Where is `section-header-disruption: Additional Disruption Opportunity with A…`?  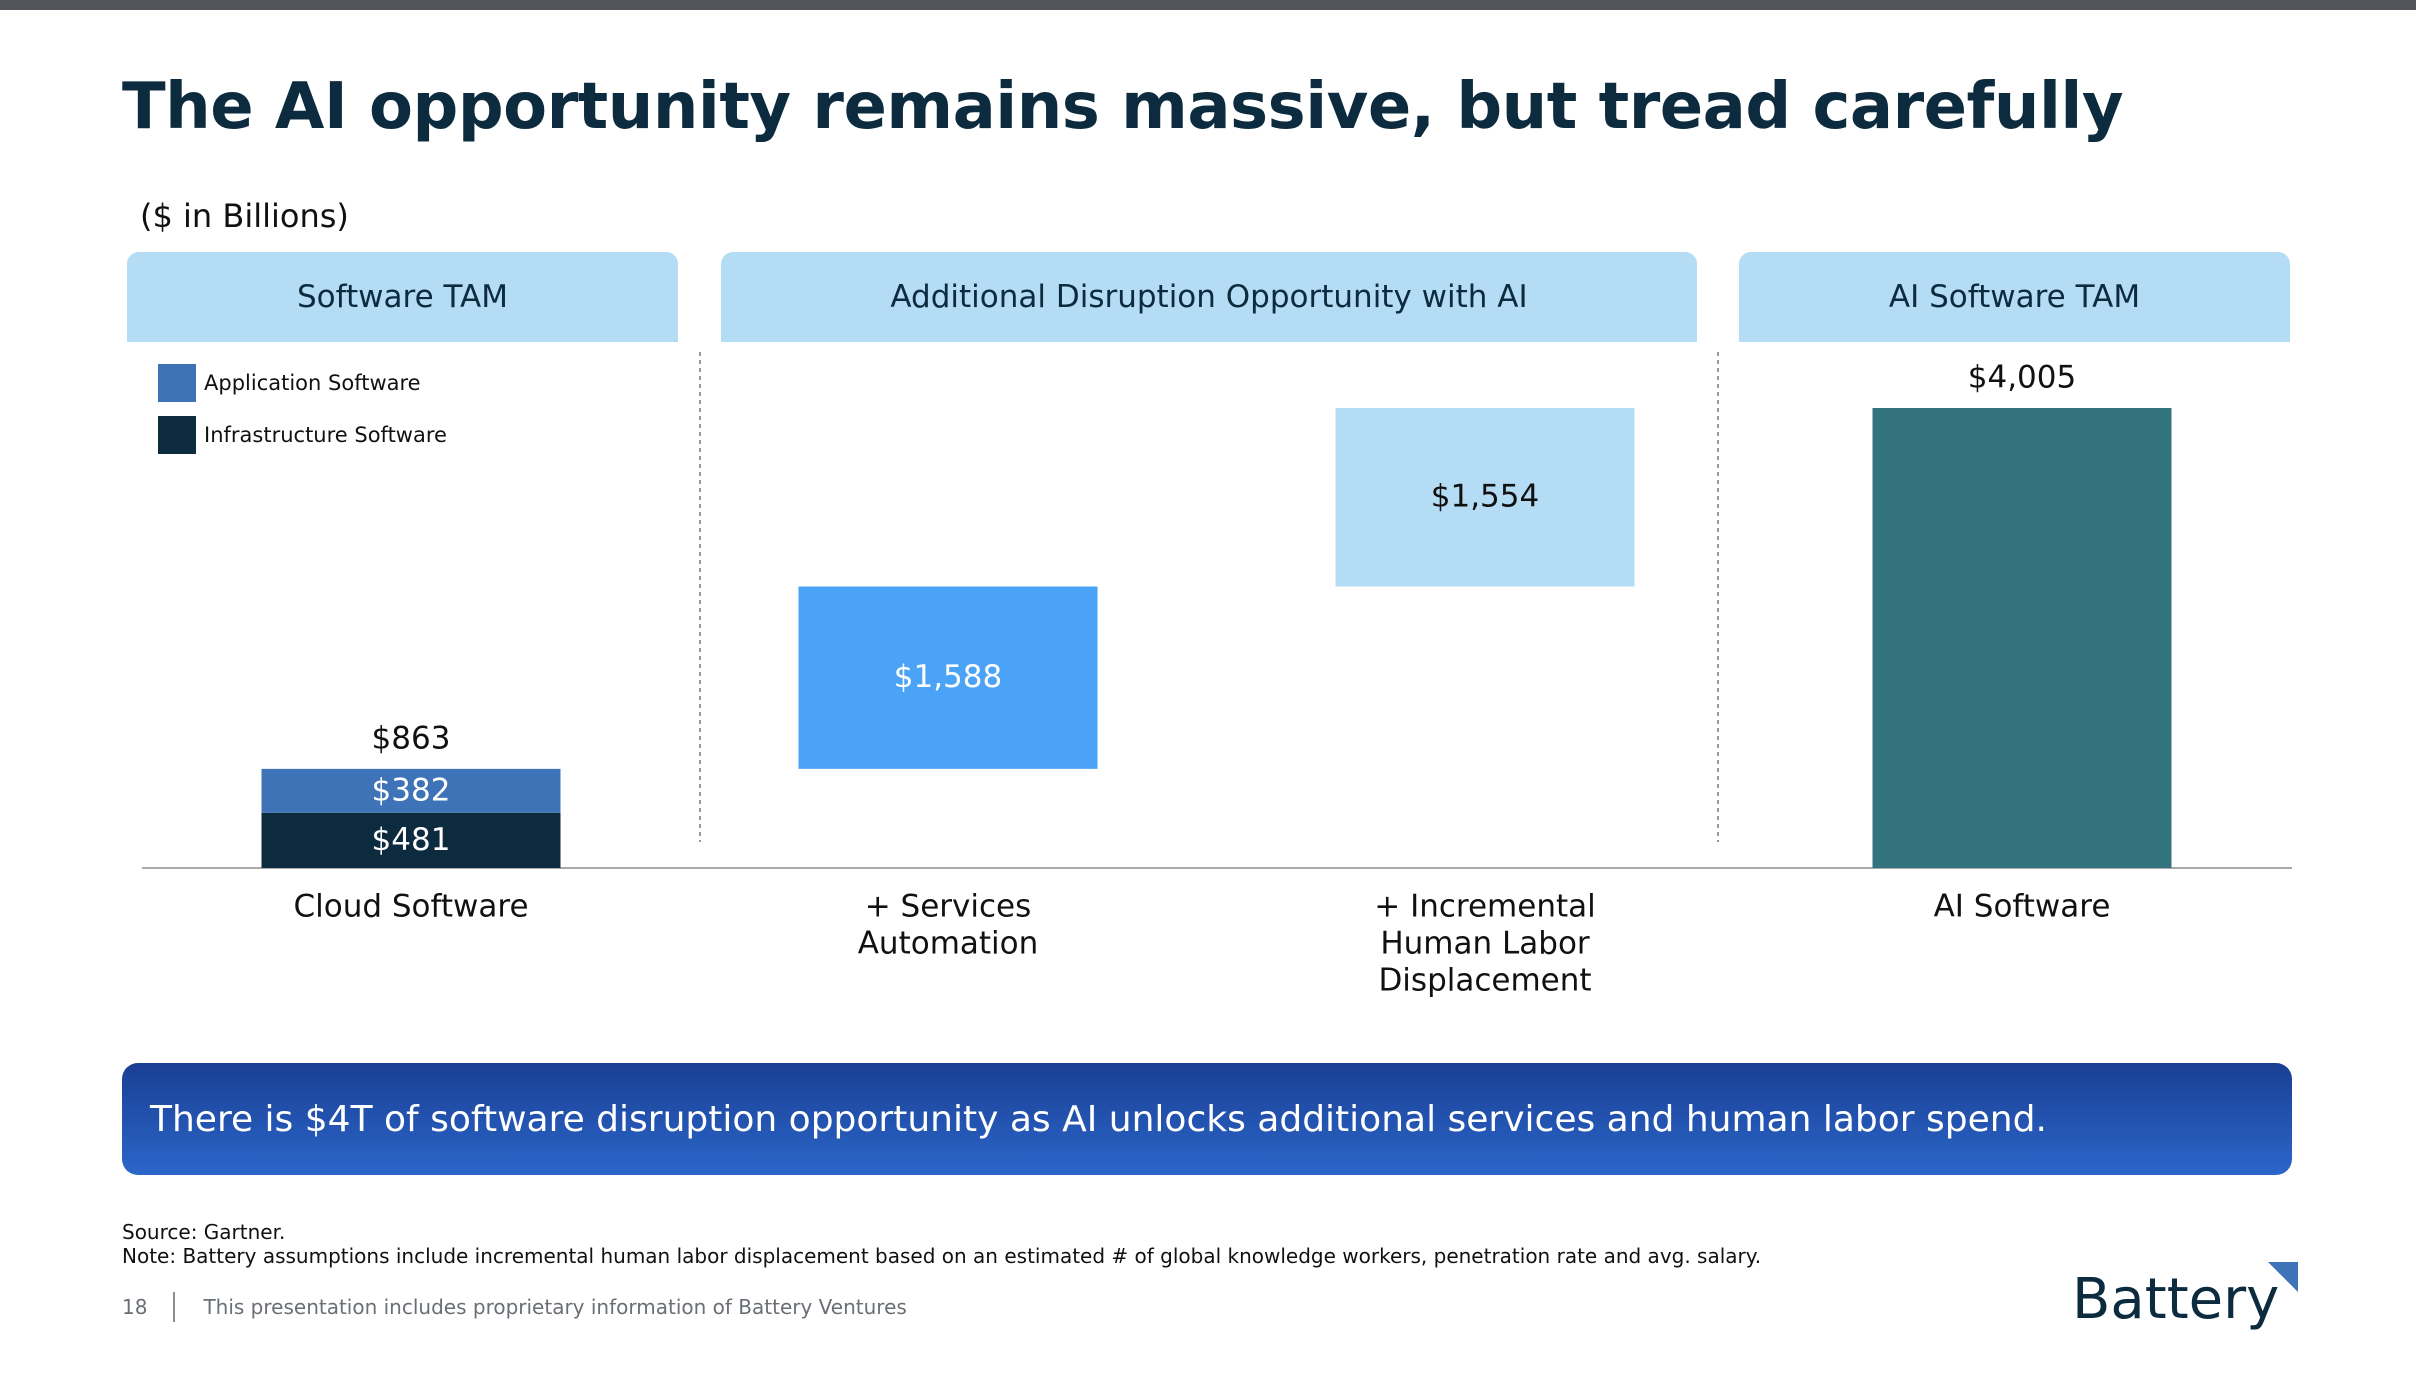
section-header-disruption: Additional Disruption Opportunity with A… is located at coordinates (1209, 297).